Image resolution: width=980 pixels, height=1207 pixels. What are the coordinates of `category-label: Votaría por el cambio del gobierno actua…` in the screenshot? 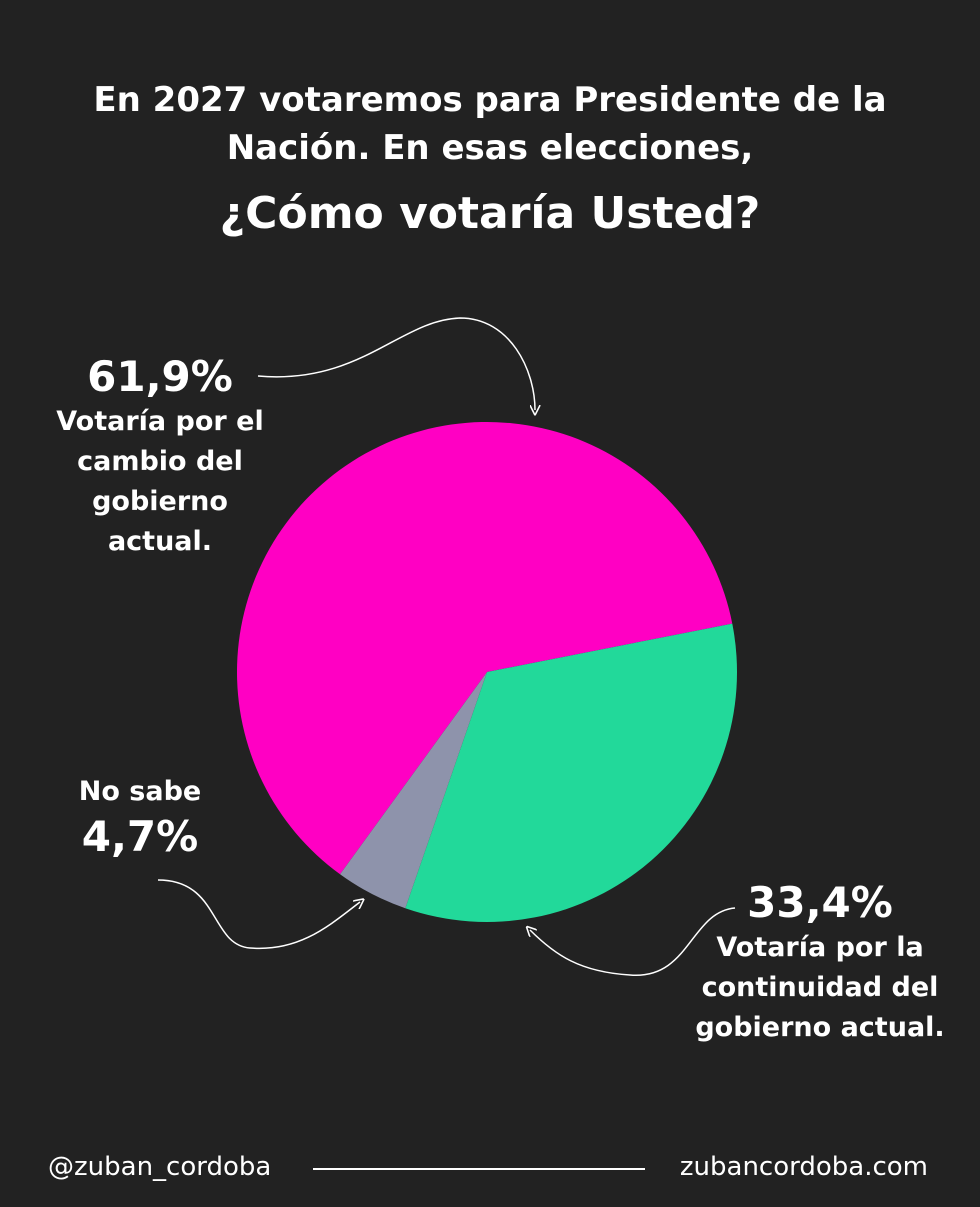 It's located at (160, 481).